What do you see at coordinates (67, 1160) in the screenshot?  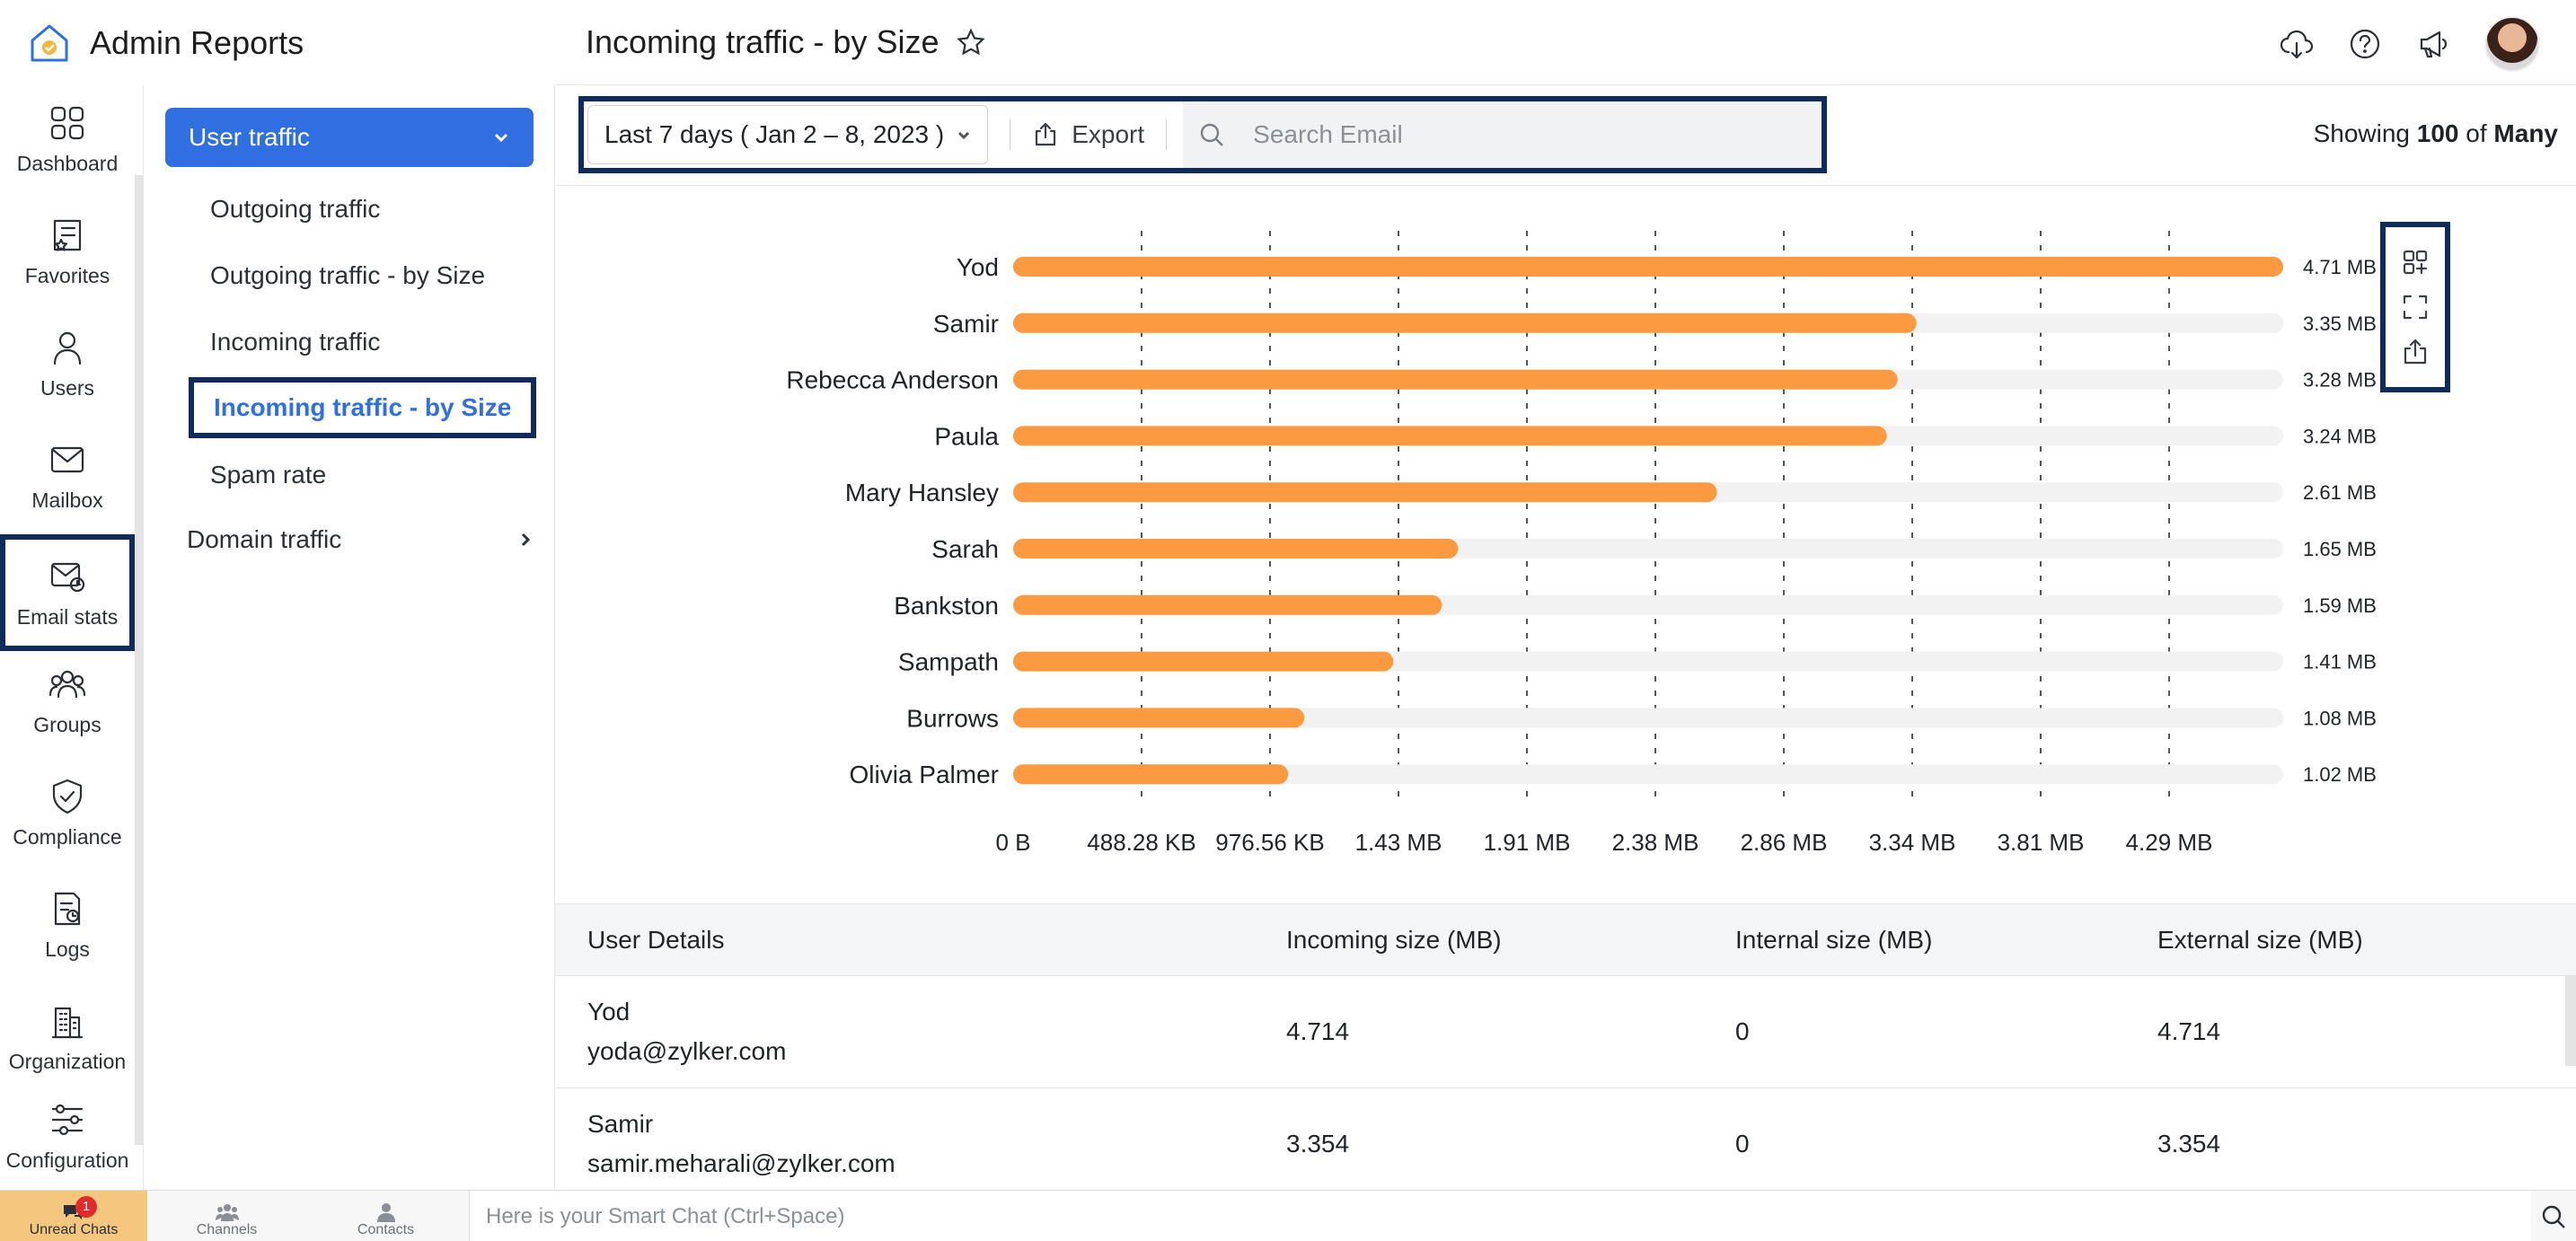 I see `rail-label: Configuration` at bounding box center [67, 1160].